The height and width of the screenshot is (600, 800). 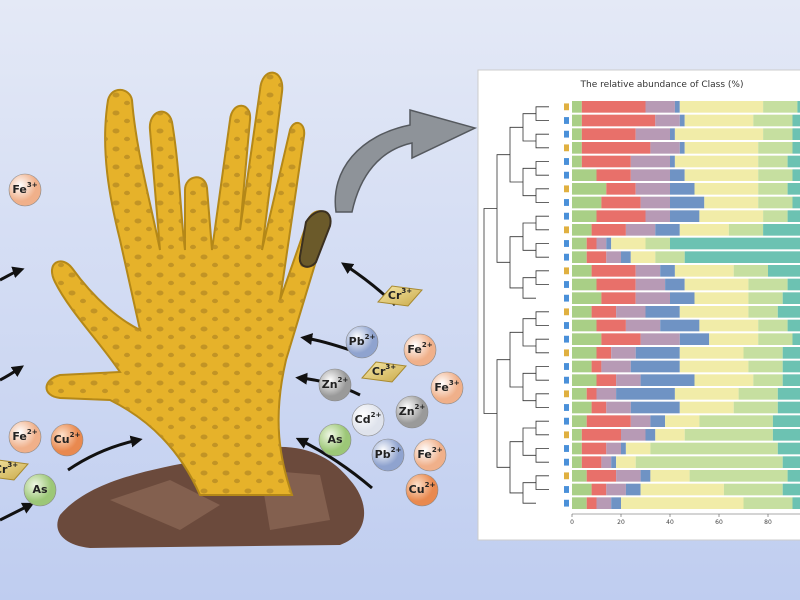 I want to click on ion-label: Cr3+, so click(x=400, y=294).